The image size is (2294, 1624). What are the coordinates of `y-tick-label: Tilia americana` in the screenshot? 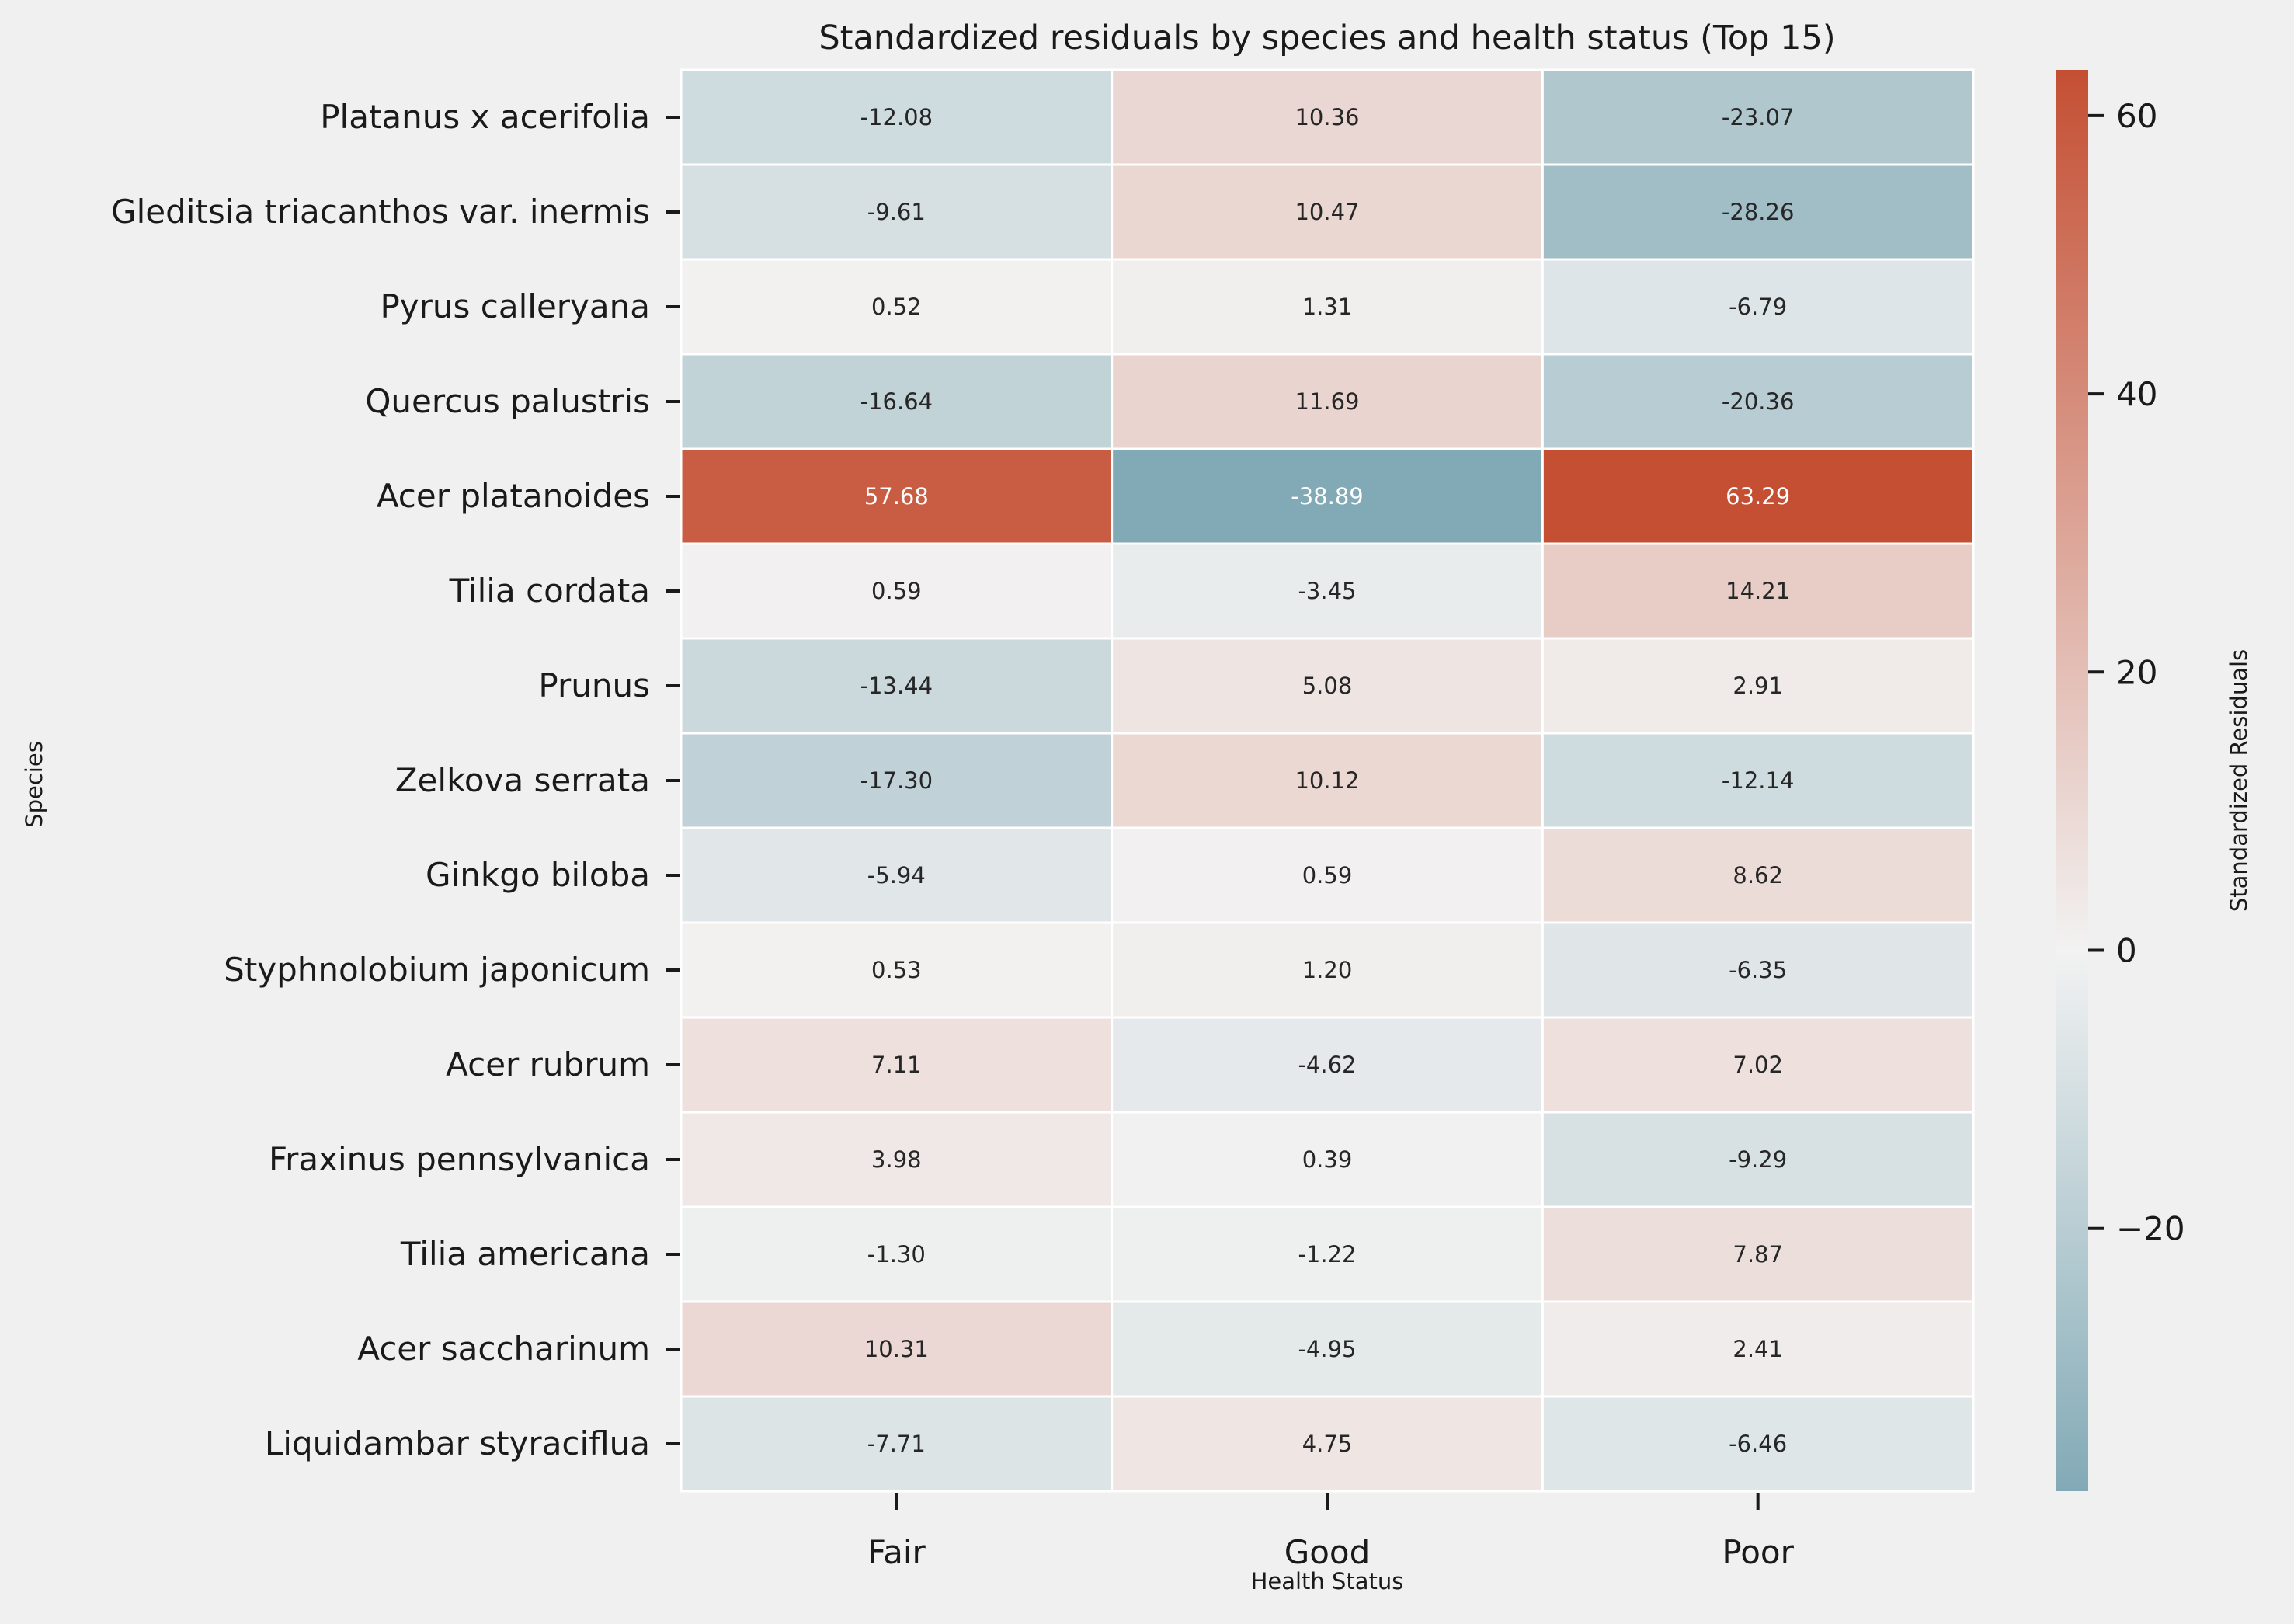 It's located at (525, 1254).